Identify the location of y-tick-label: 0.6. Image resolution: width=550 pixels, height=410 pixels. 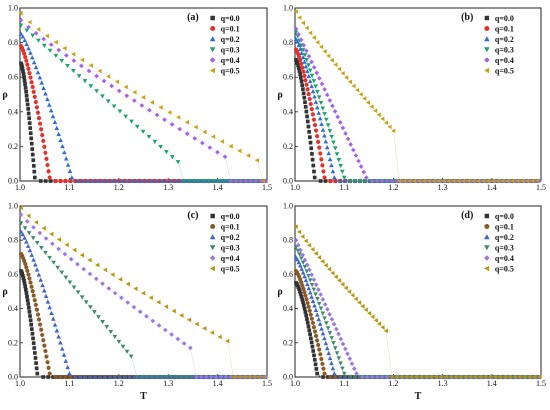
(13, 274).